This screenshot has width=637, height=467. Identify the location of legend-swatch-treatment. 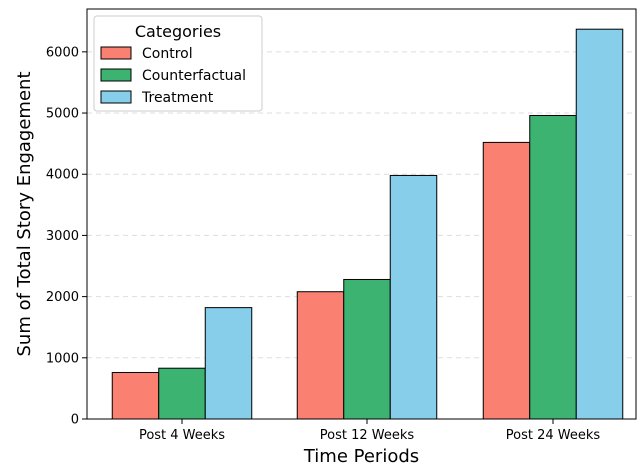
(116, 97).